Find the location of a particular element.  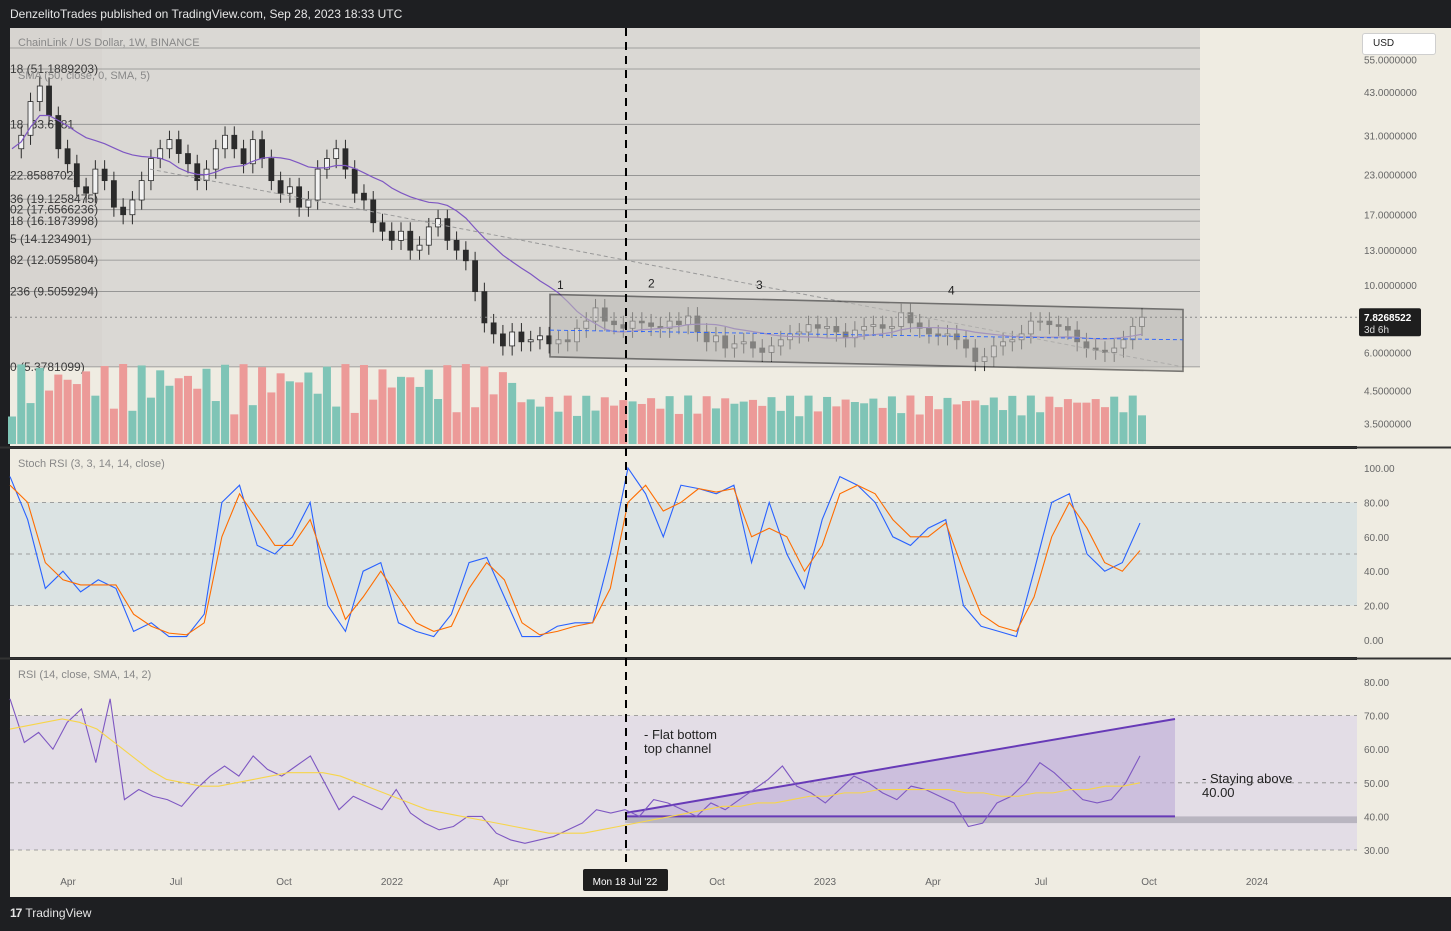

symbol-label: ChainLink / US Dollar, 1W, BINANCE is located at coordinates (109, 43).